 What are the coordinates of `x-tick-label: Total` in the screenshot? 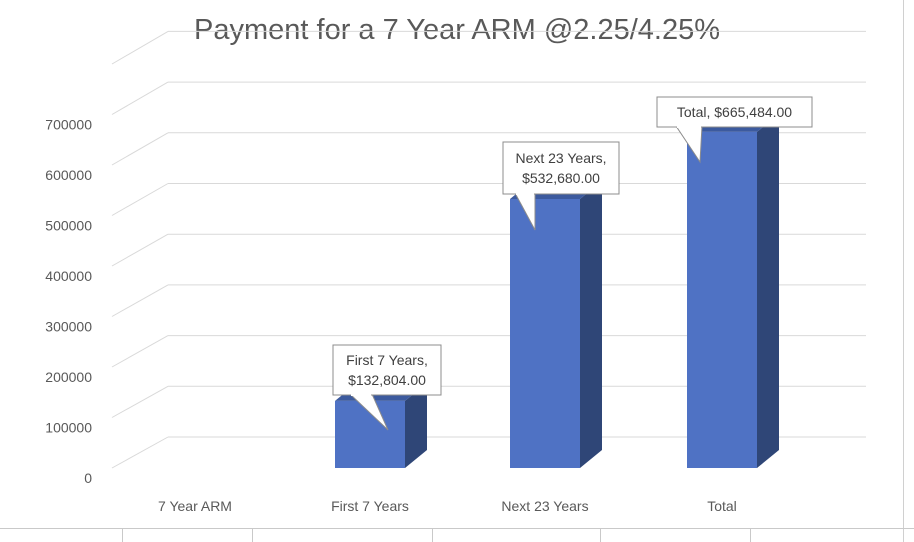 It's located at (722, 506).